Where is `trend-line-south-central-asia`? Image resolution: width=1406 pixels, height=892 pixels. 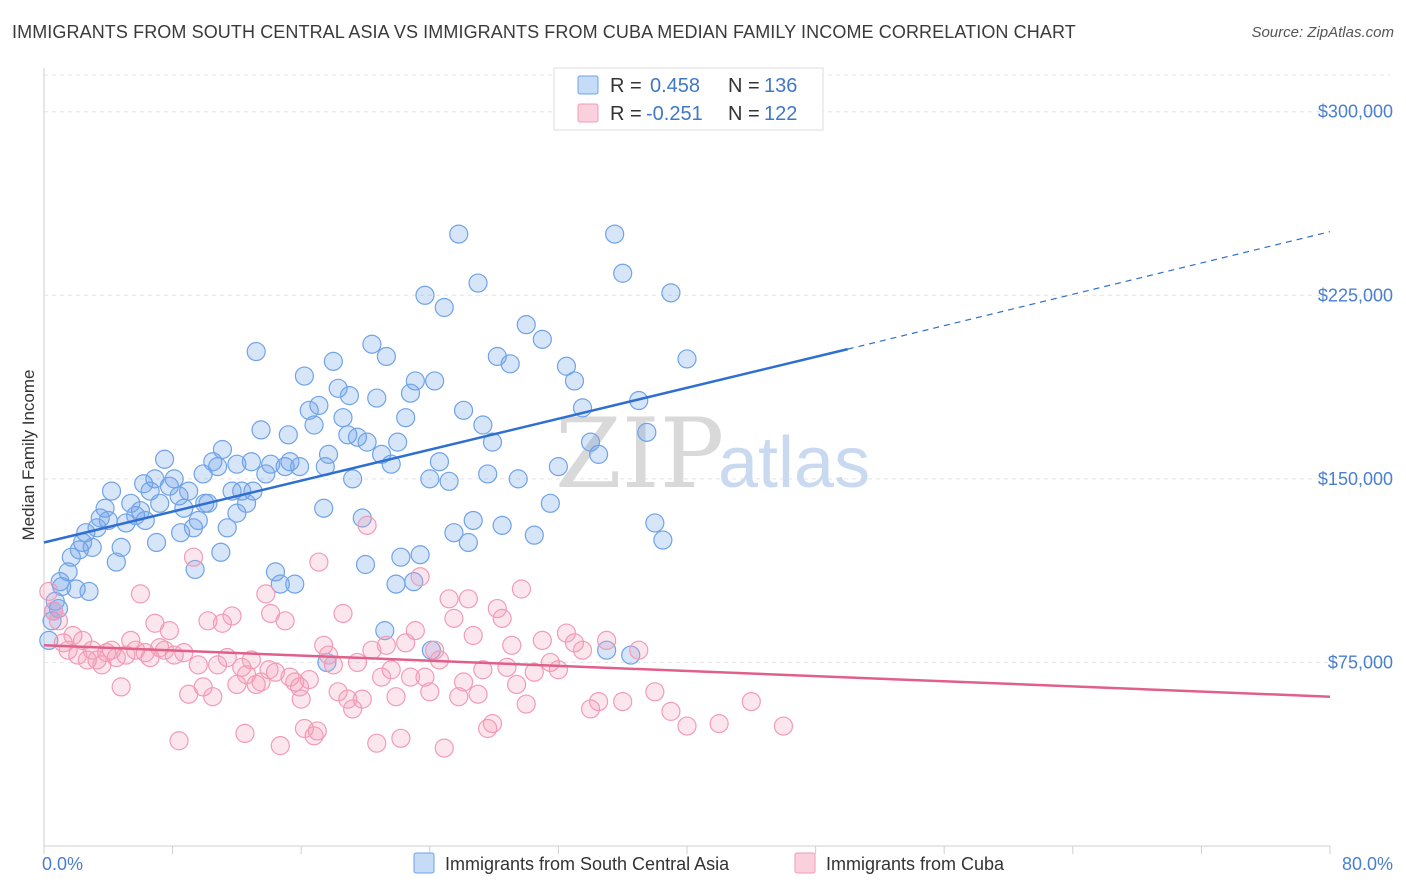 trend-line-south-central-asia is located at coordinates (446, 445).